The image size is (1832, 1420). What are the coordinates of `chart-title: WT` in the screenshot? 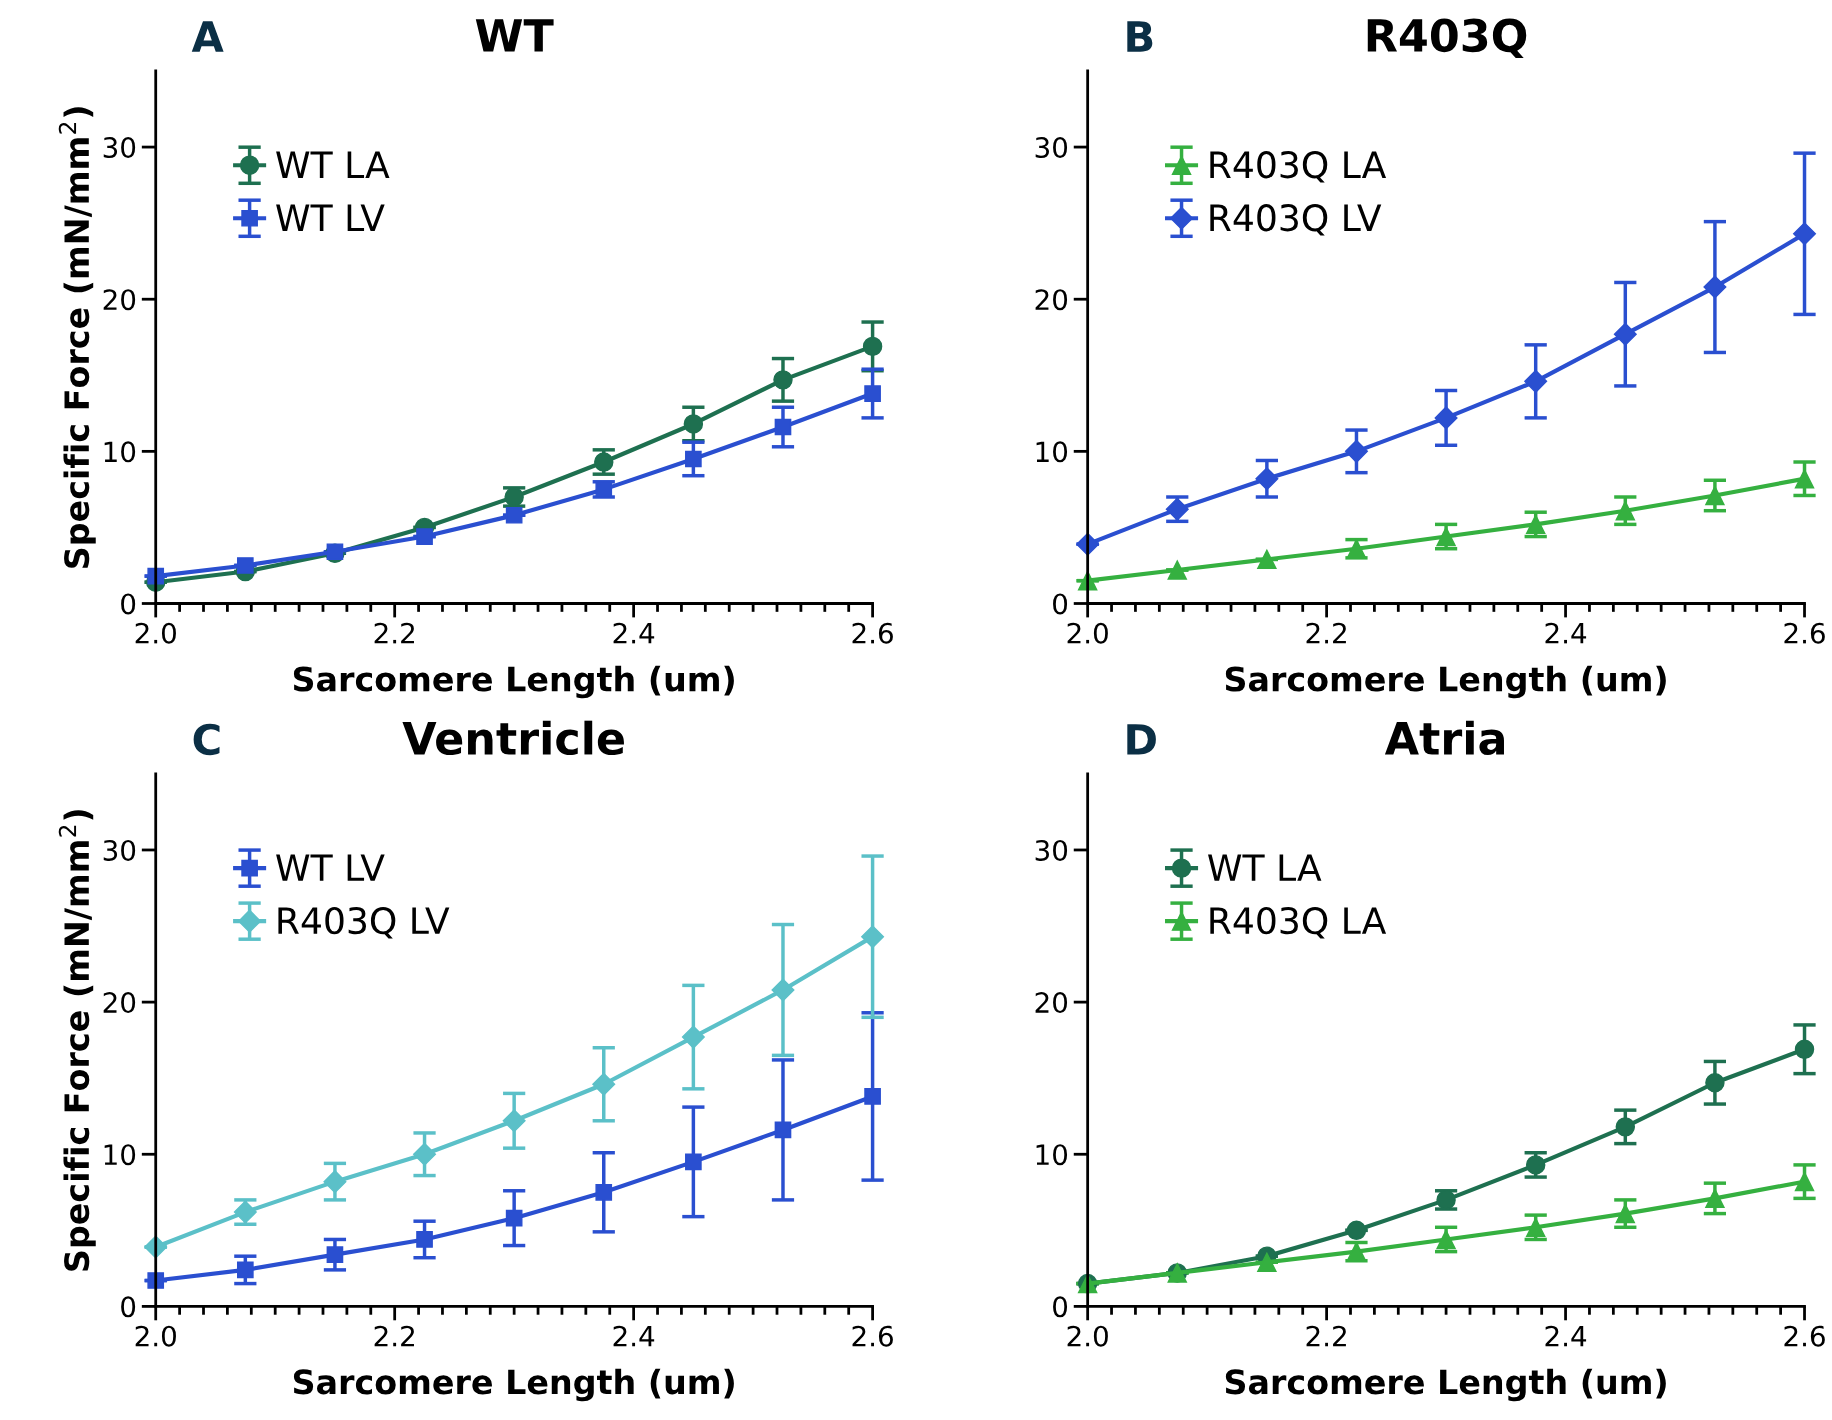 It's located at (514, 35).